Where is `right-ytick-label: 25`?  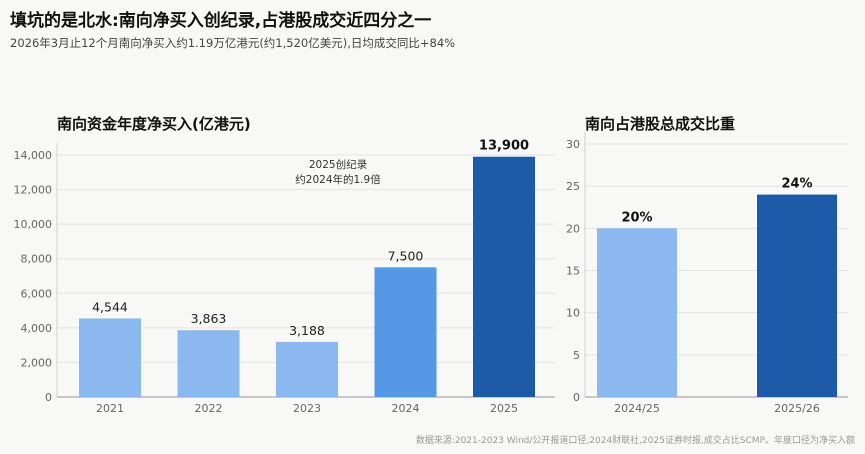
right-ytick-label: 25 is located at coordinates (573, 186).